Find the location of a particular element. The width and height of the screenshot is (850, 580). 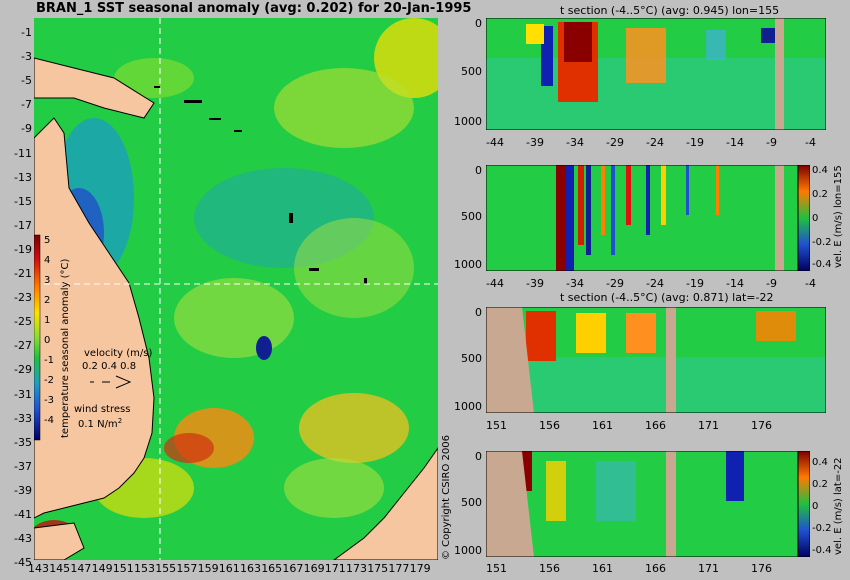

lat-tick-label: -23 is located at coordinates (23, 298).